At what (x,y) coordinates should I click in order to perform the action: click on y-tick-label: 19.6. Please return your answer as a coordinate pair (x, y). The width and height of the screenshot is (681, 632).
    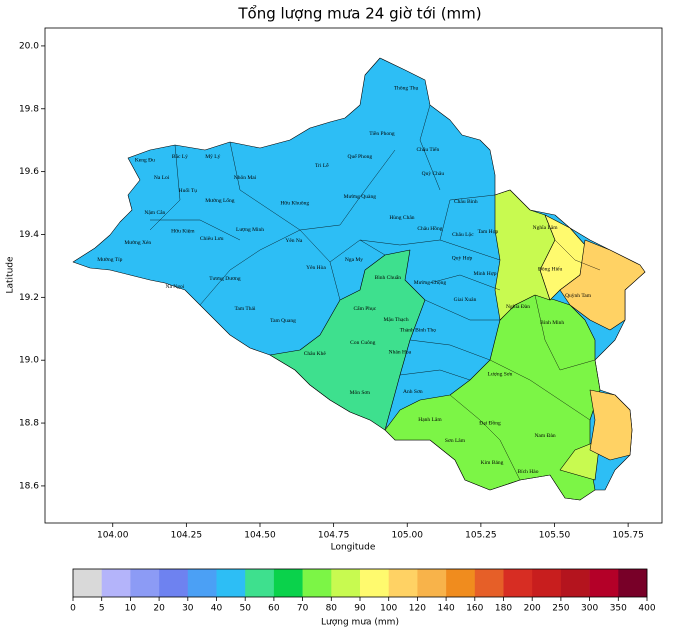
    Looking at the image, I should click on (29, 172).